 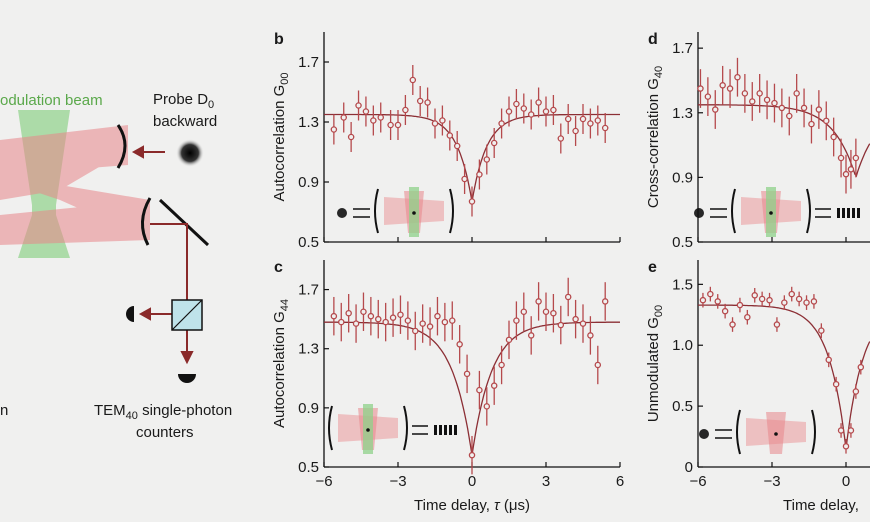 What do you see at coordinates (281, 363) in the screenshot?
I see `y-axis-label-c: Autocorrelation G44` at bounding box center [281, 363].